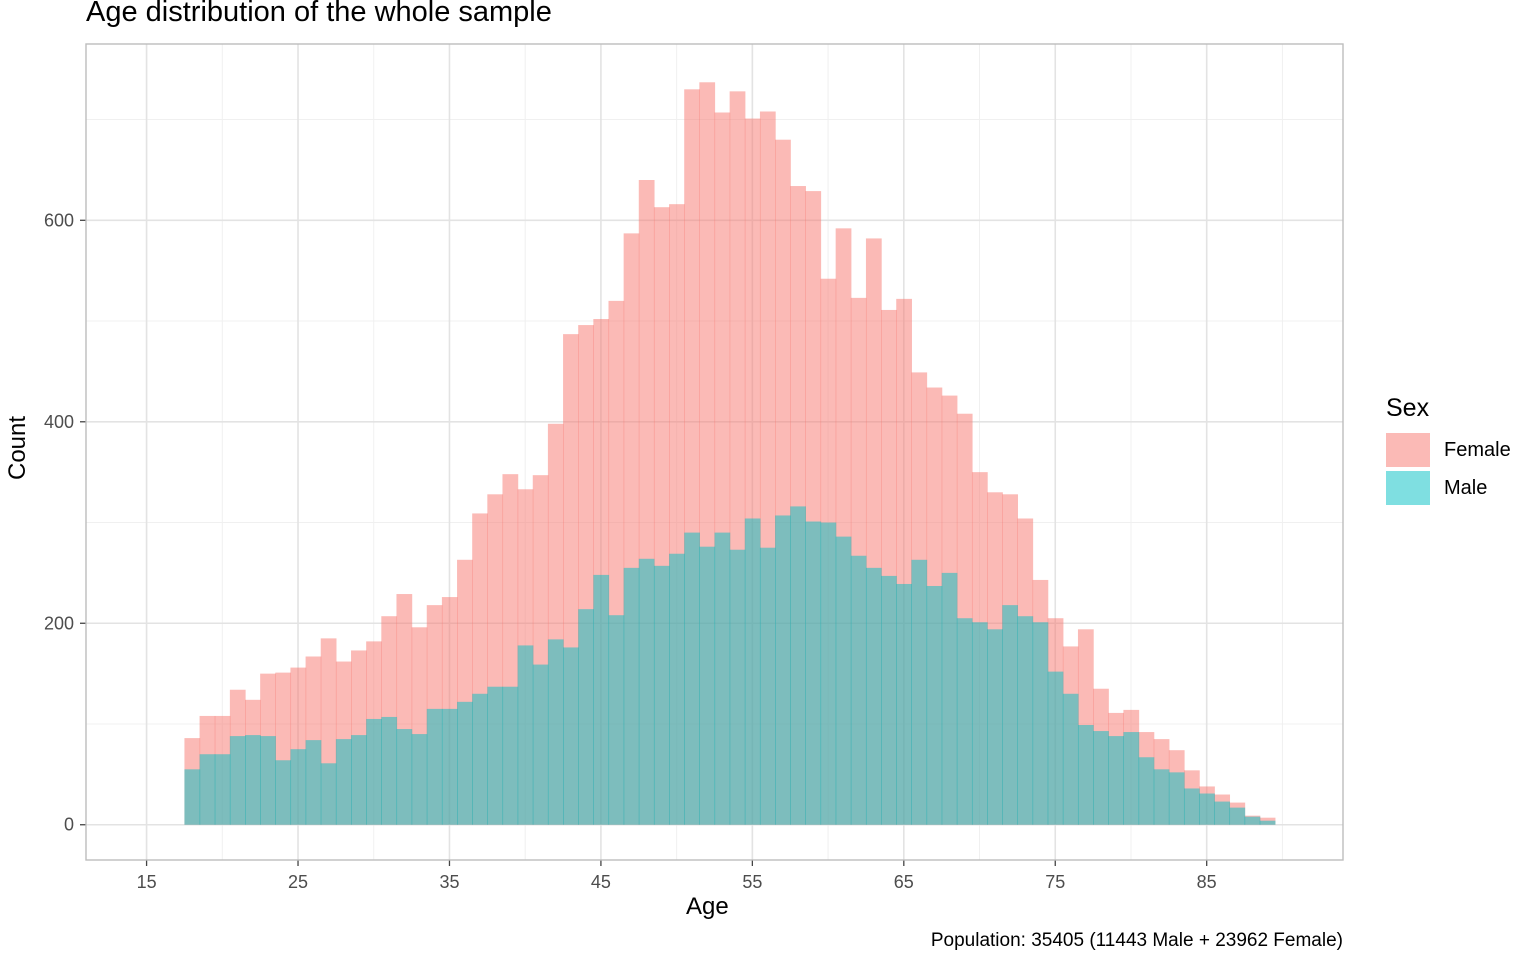  Describe the element at coordinates (1408, 408) in the screenshot. I see `legend-title: Sex` at that location.